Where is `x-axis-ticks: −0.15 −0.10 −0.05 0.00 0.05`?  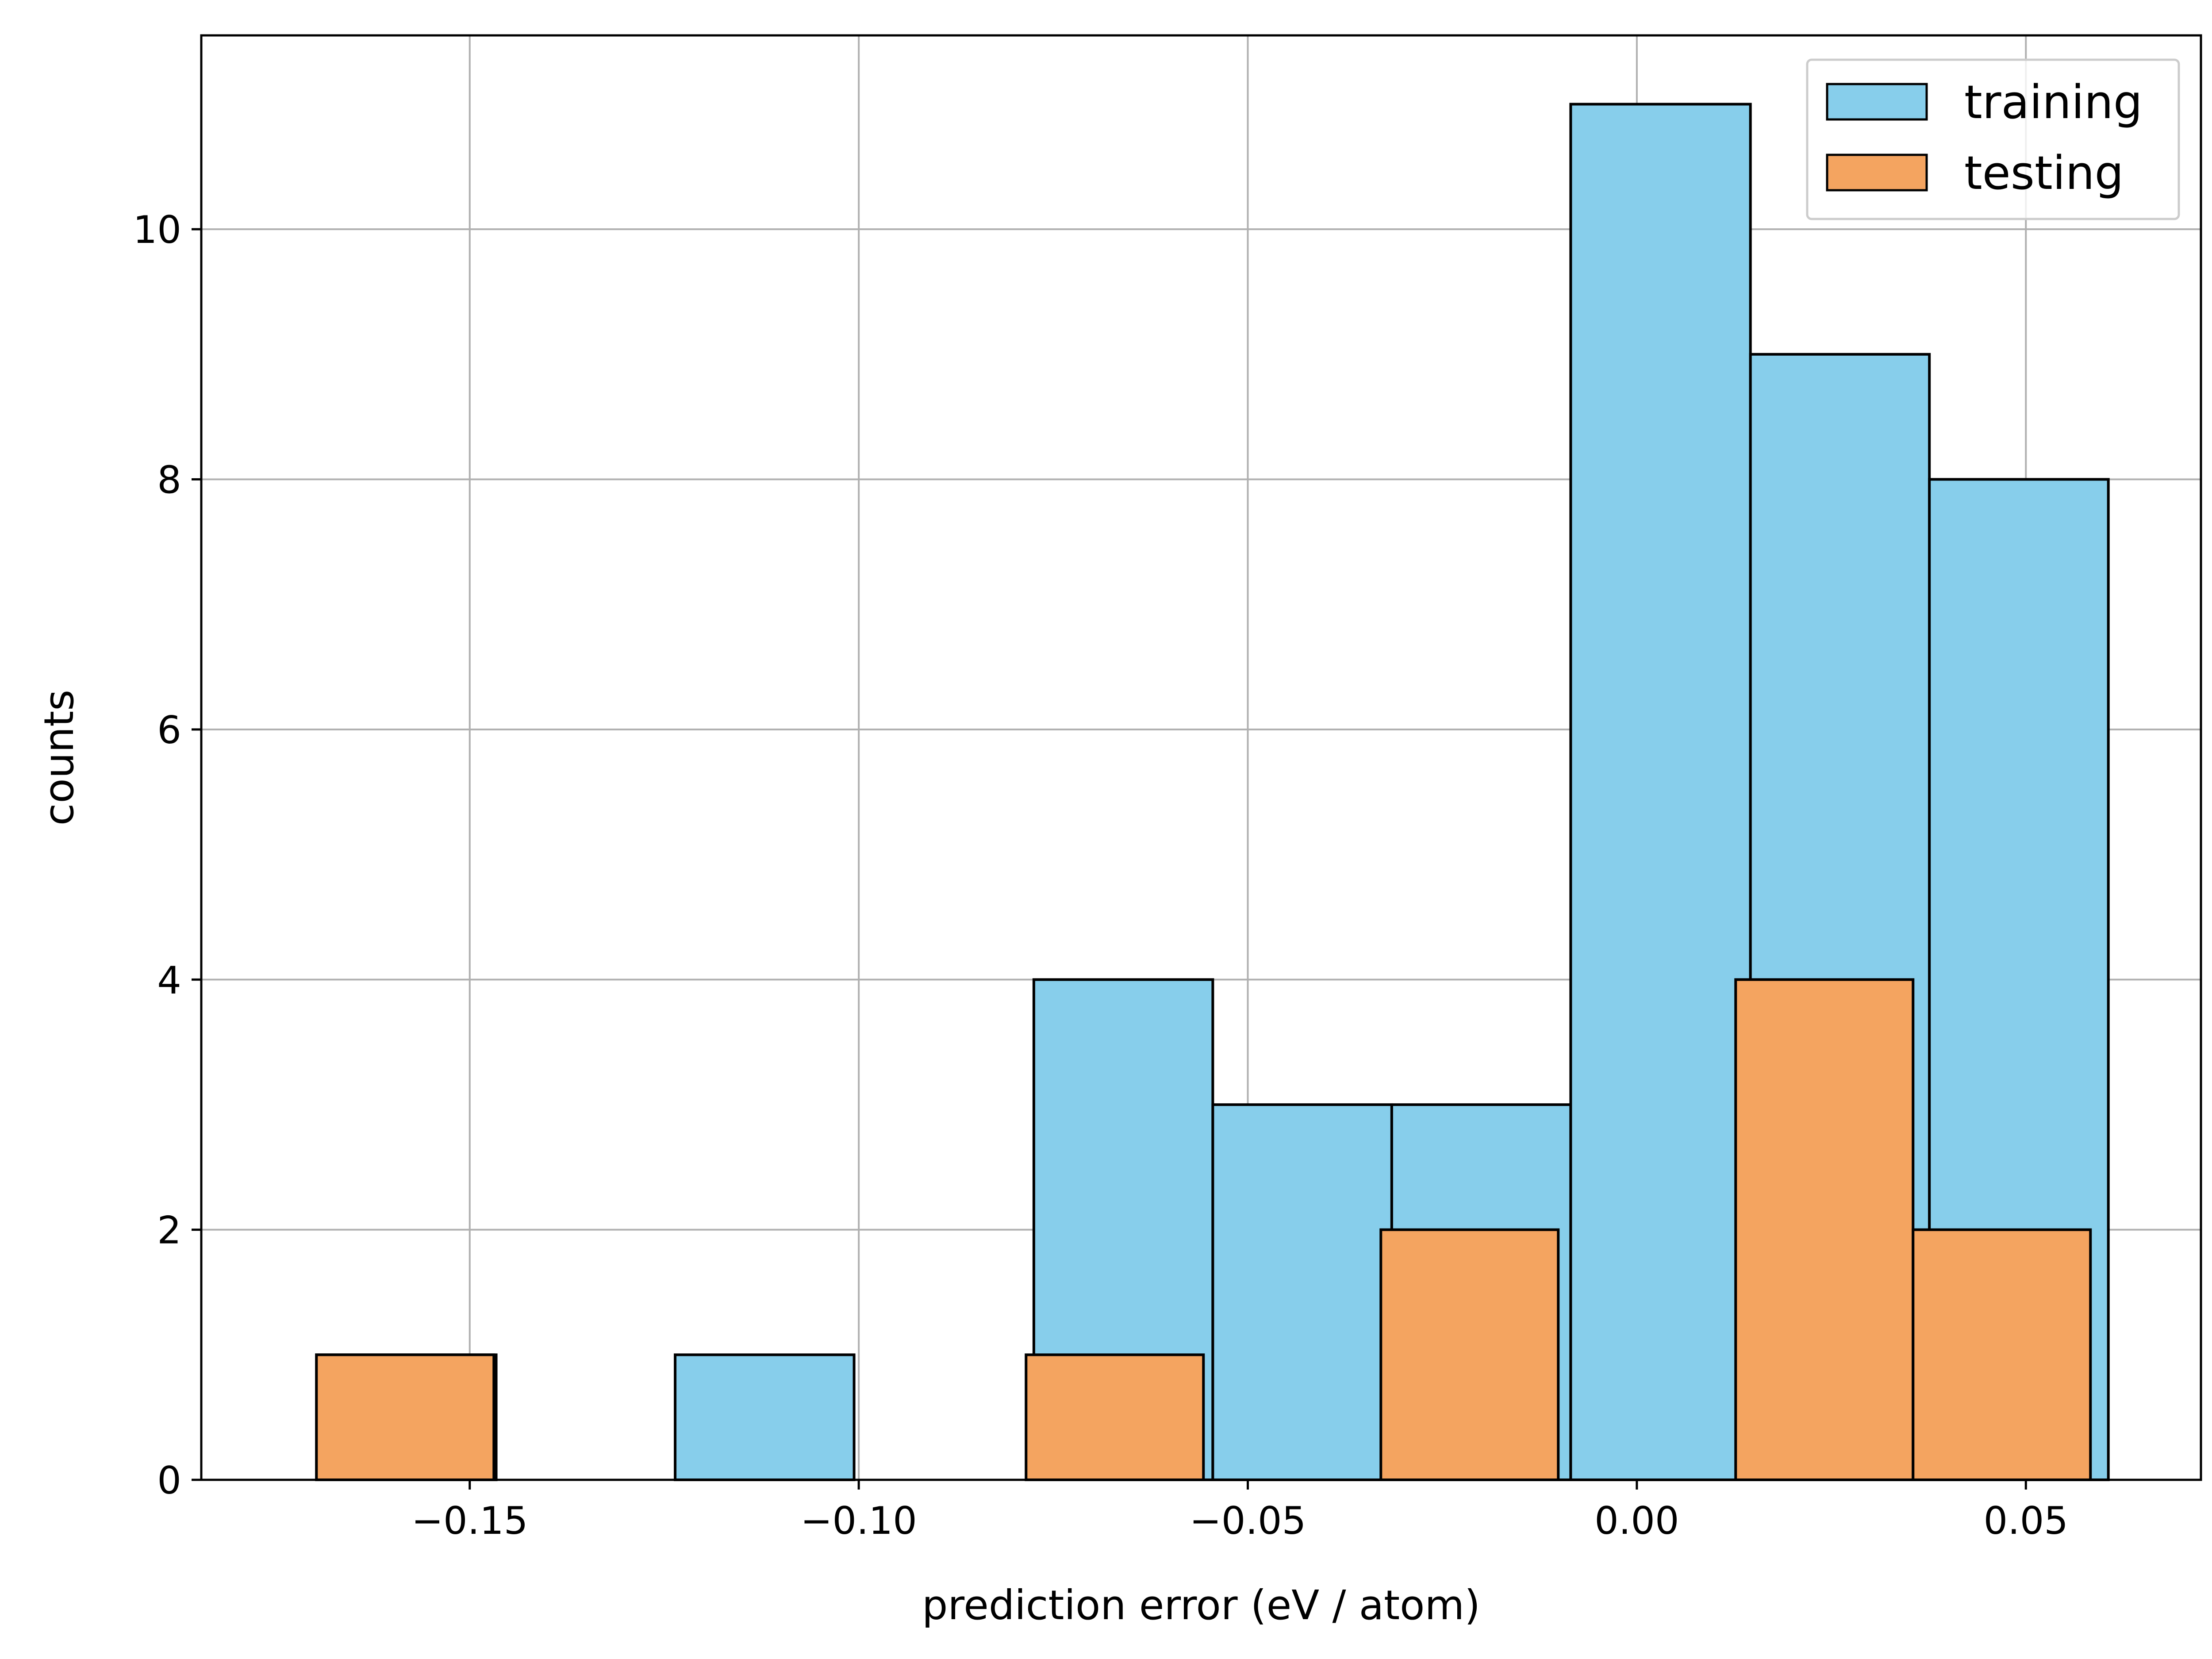 x-axis-ticks: −0.15 −0.10 −0.05 0.00 0.05 is located at coordinates (1240, 1512).